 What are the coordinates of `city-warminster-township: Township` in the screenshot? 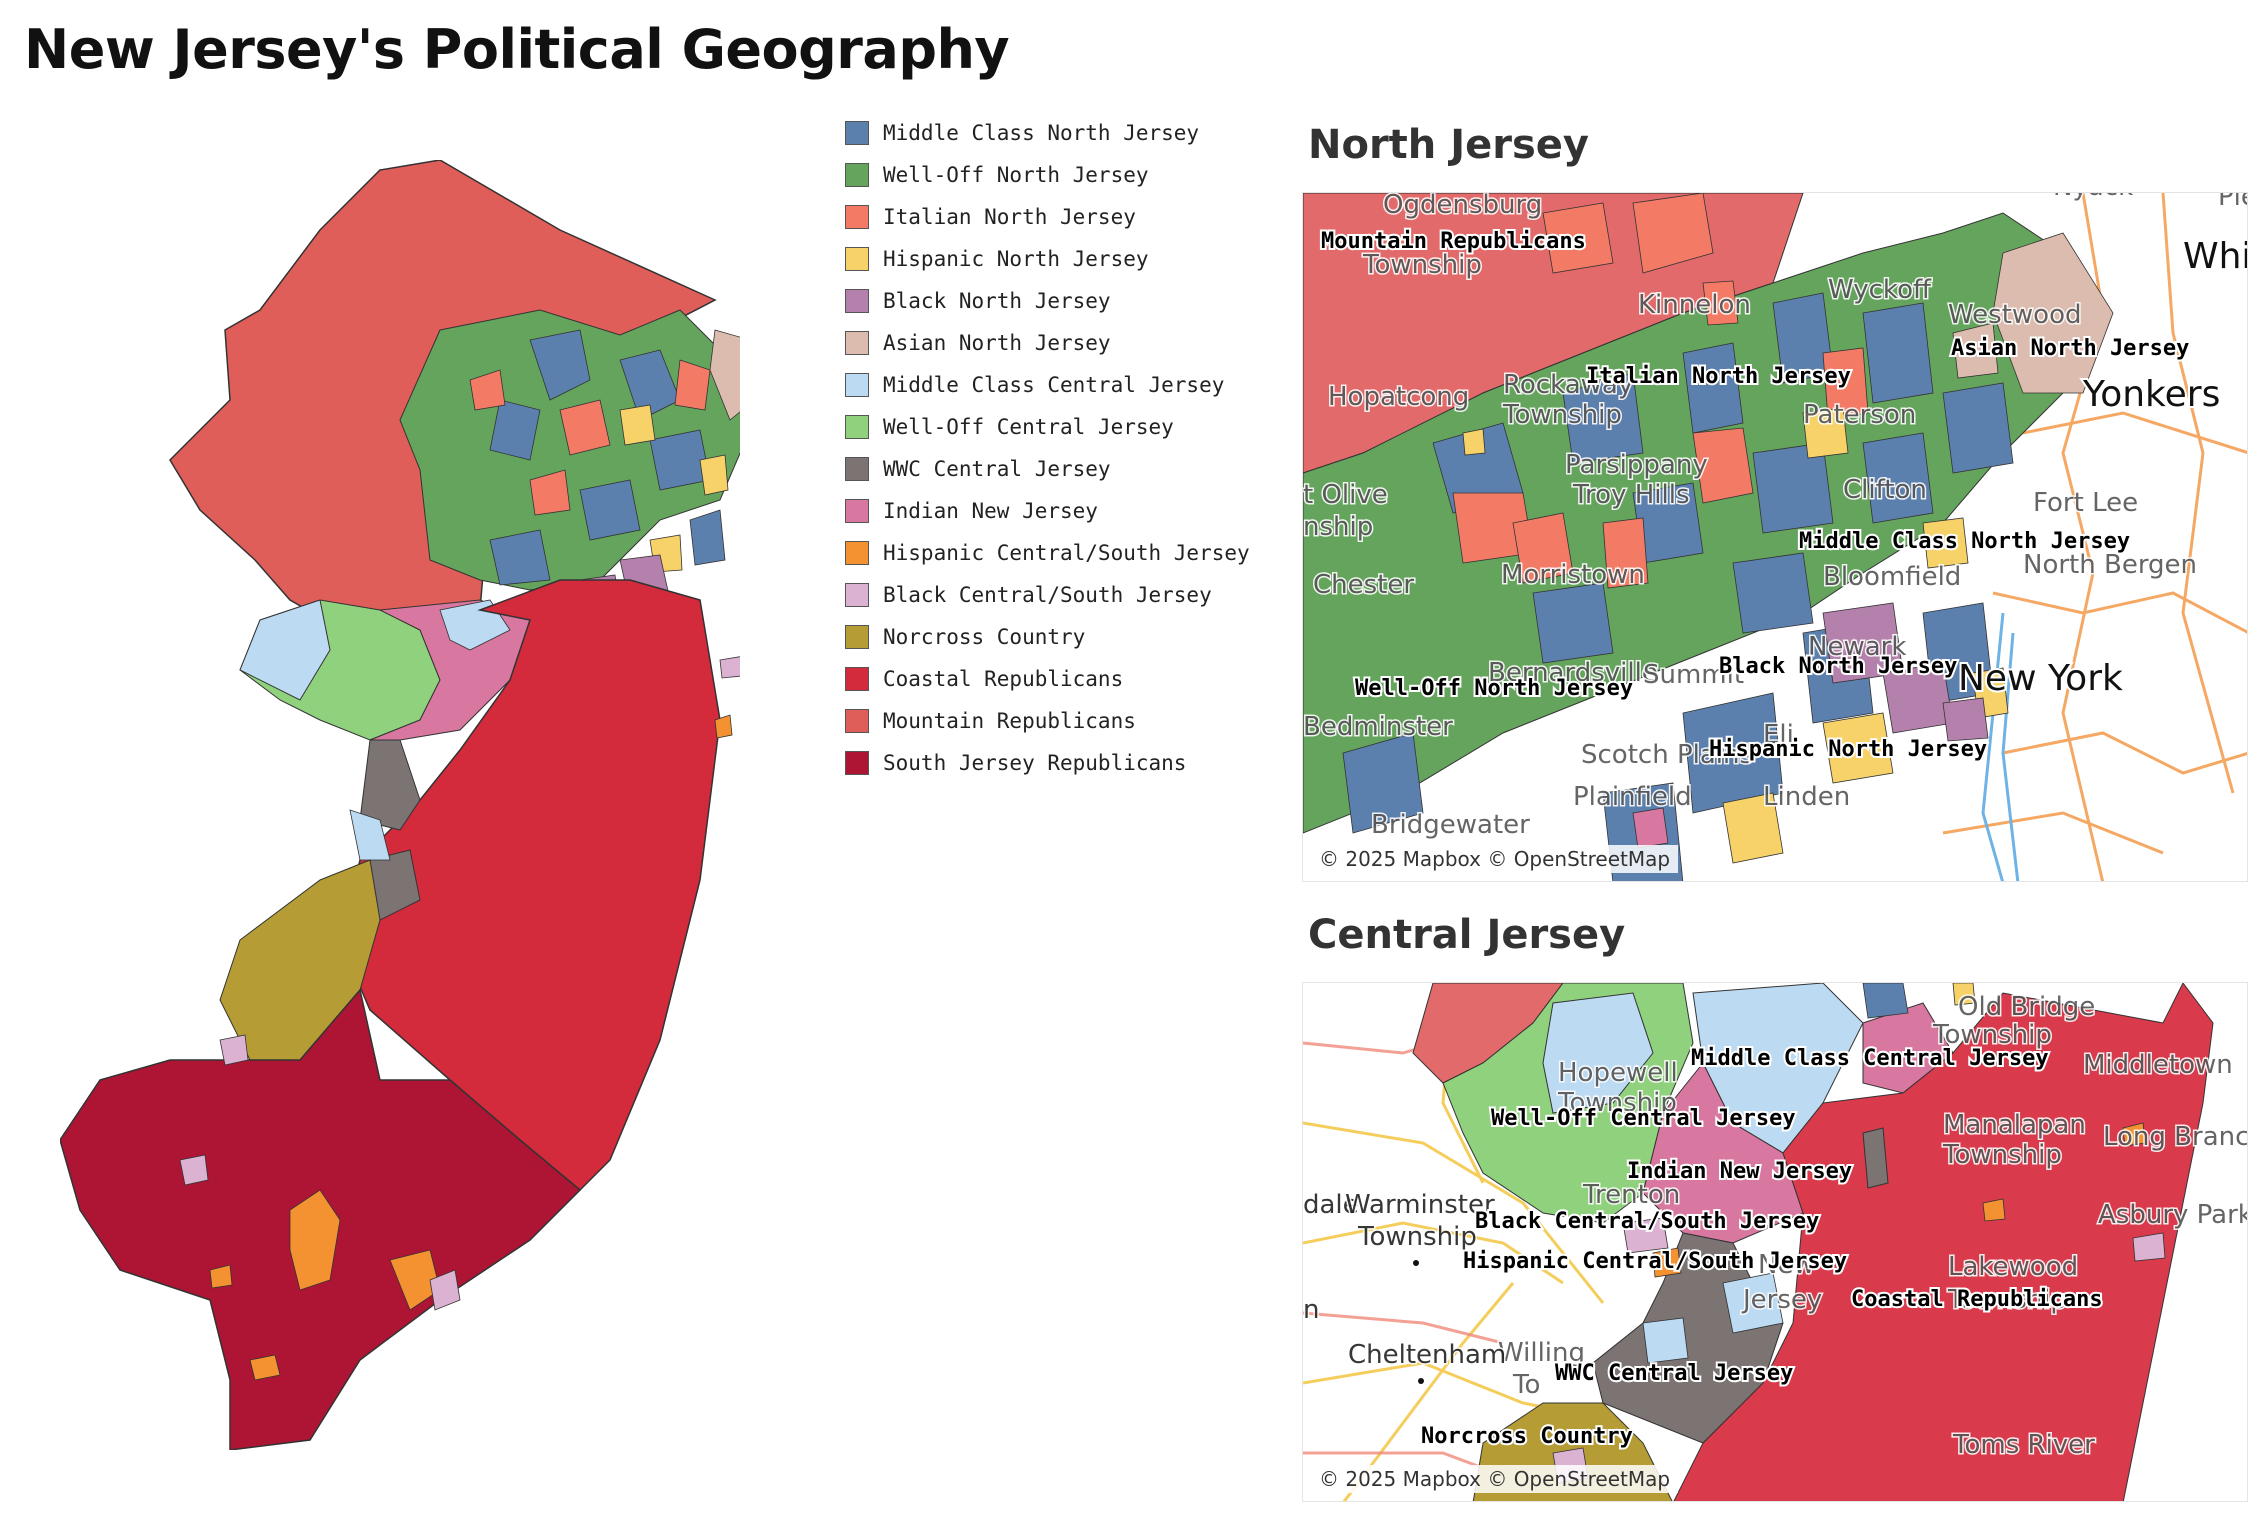 It's located at (1417, 1237).